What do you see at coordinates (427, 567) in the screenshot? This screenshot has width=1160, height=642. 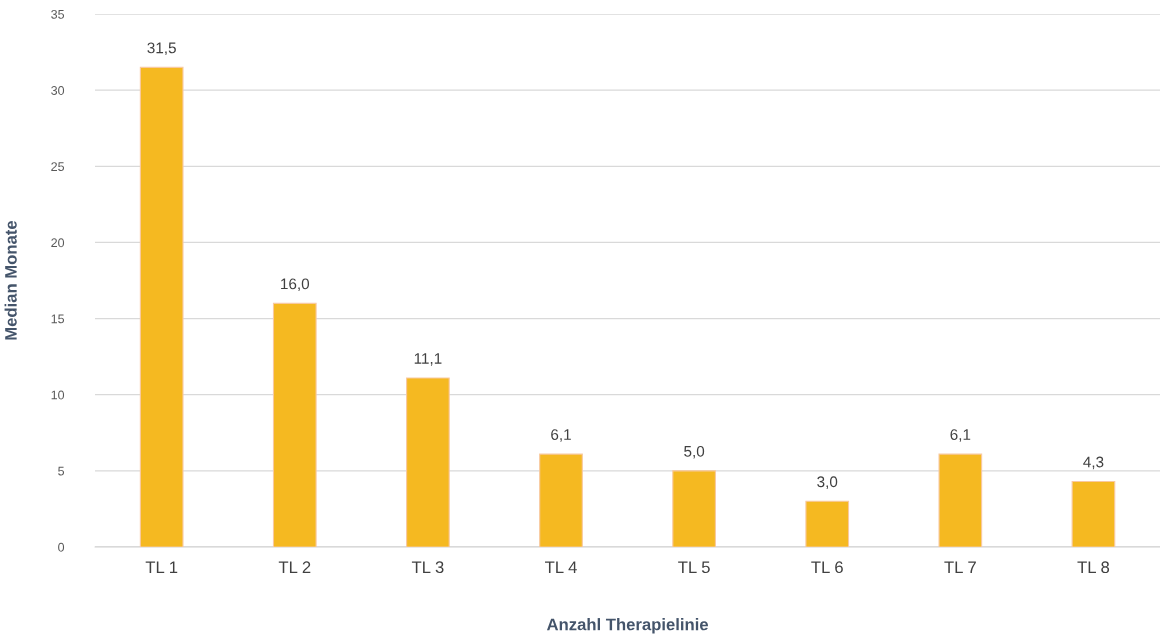 I see `x-tick-label: TL 3` at bounding box center [427, 567].